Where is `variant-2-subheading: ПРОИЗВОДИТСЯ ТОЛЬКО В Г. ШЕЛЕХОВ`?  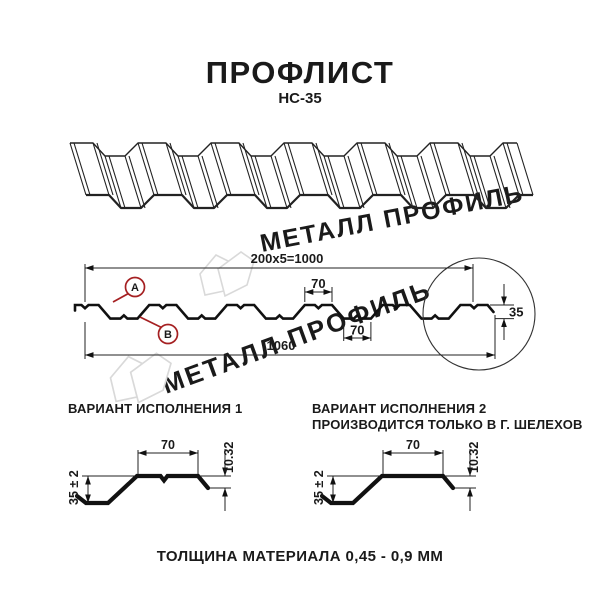 variant-2-subheading: ПРОИЗВОДИТСЯ ТОЛЬКО В Г. ШЕЛЕХОВ is located at coordinates (447, 424).